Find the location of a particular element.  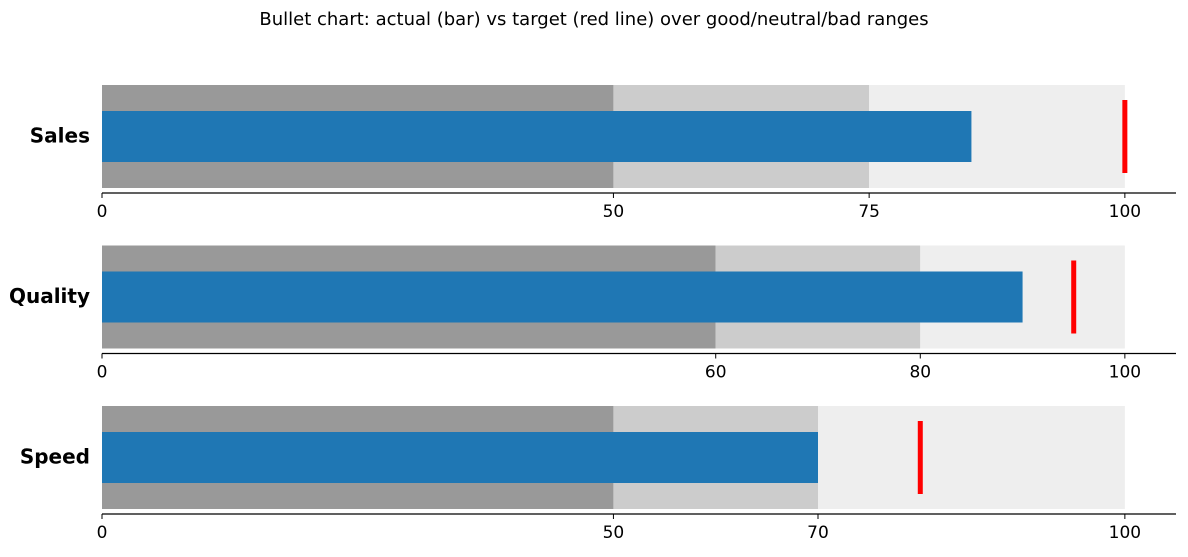

row-label: Sales is located at coordinates (60, 136).